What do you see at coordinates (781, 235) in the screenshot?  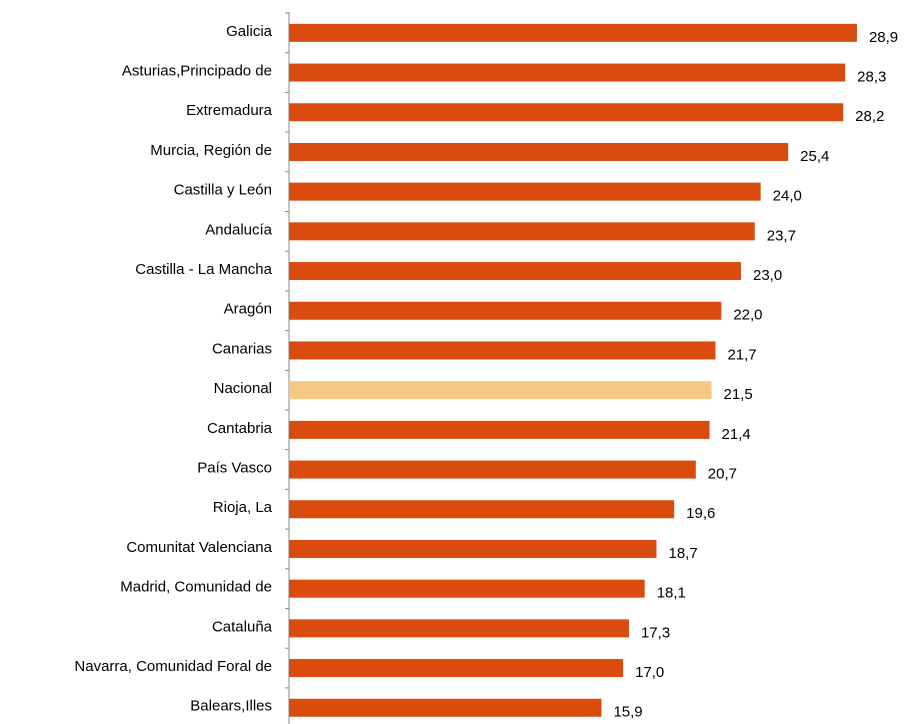 I see `value-label: 23,7` at bounding box center [781, 235].